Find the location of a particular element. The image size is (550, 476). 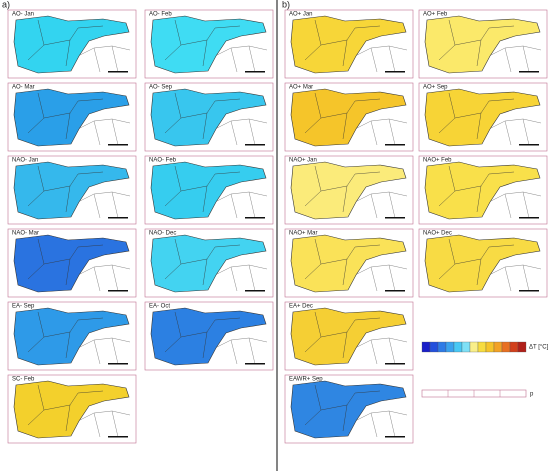

map-panel: NAO+ Mar is located at coordinates (349, 263).